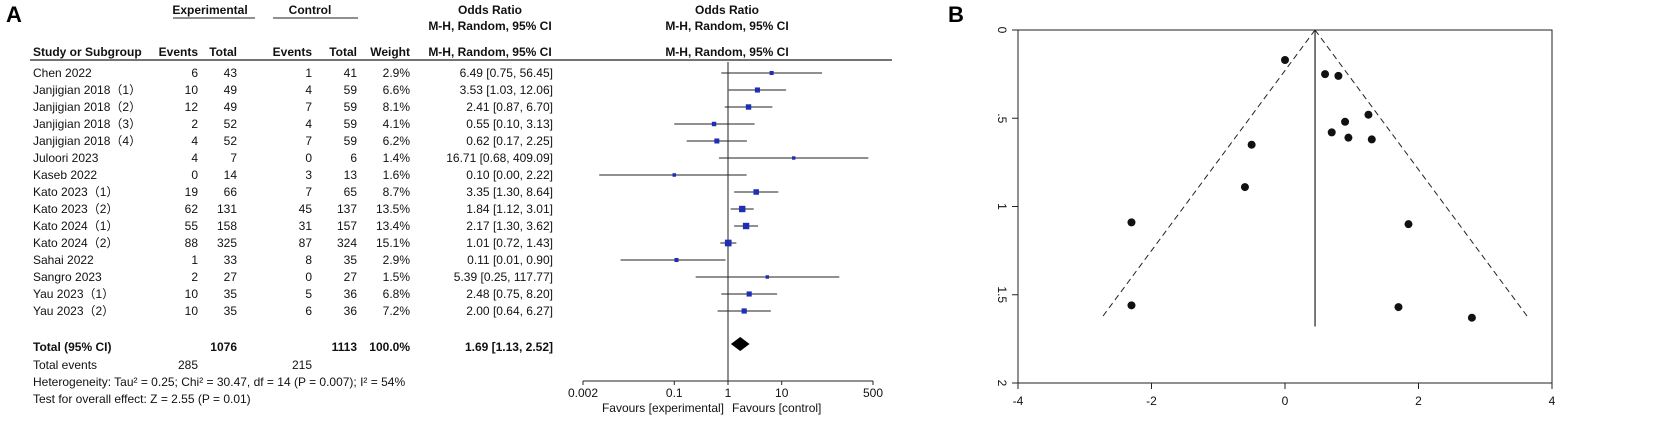 Image resolution: width=1654 pixels, height=443 pixels. What do you see at coordinates (397, 294) in the screenshot?
I see `row-weight: 6.8%` at bounding box center [397, 294].